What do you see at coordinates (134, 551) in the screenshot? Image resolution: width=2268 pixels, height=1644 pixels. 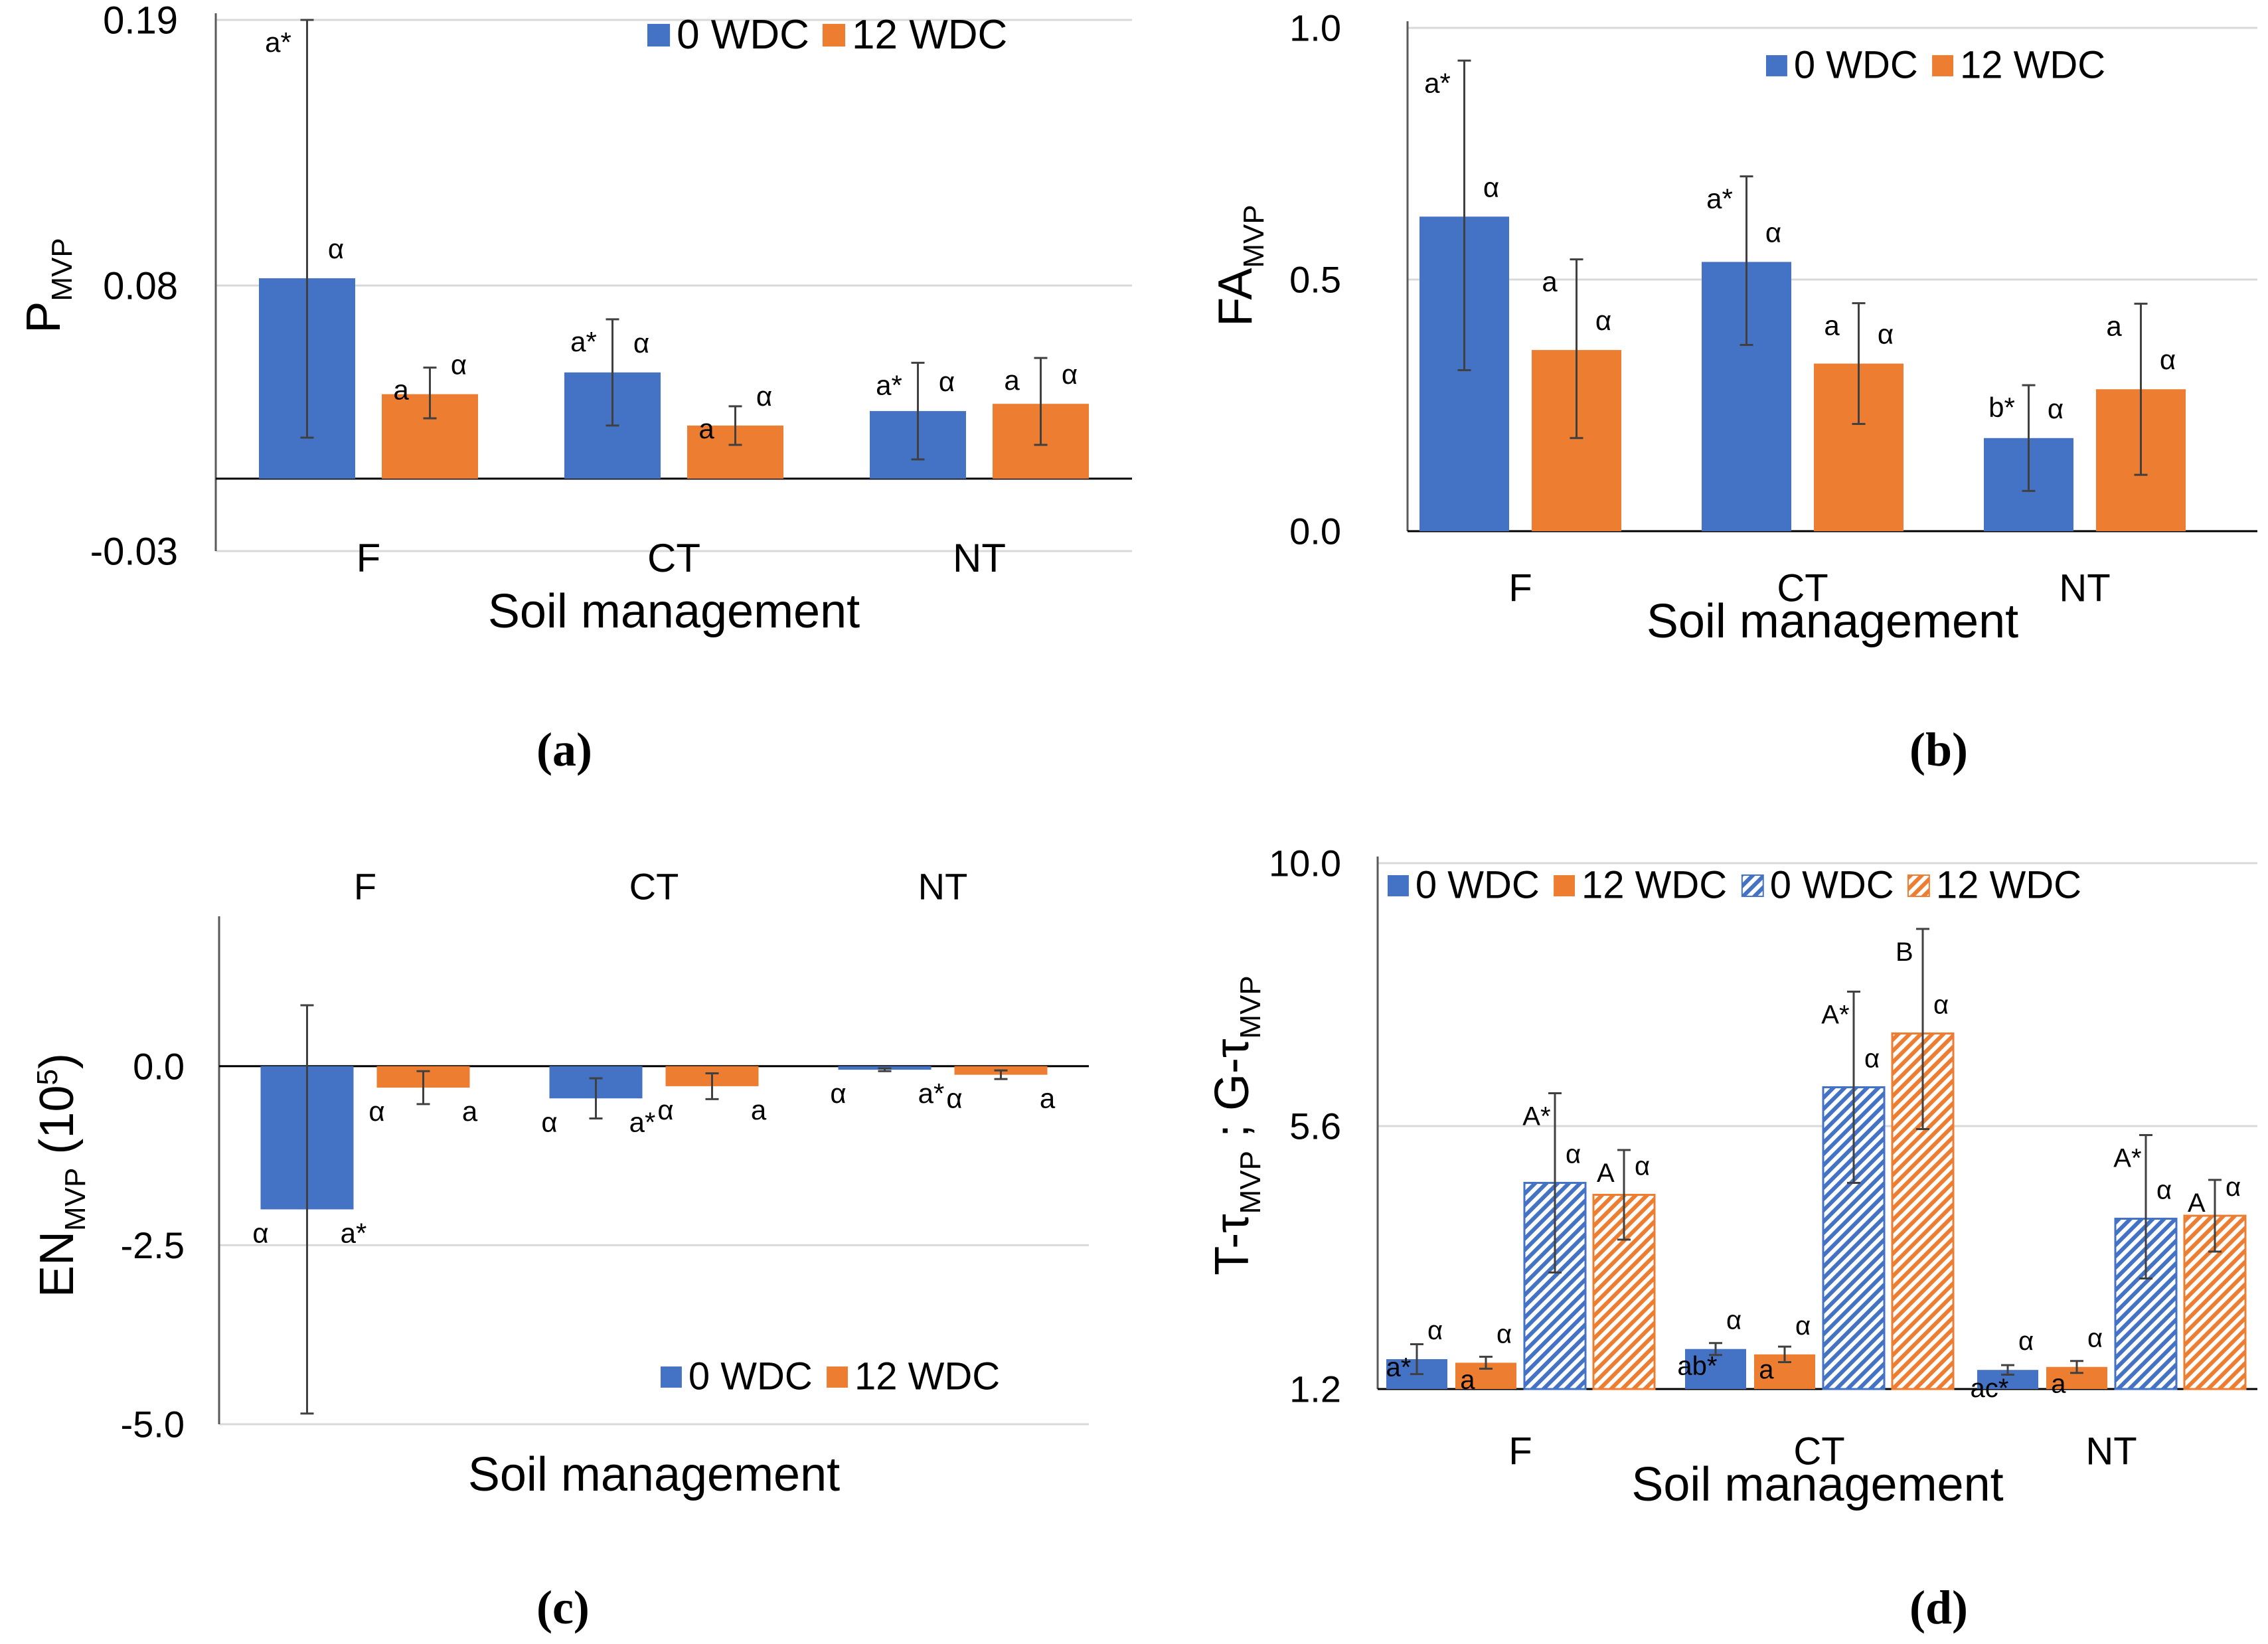 I see `y-tick-label: -0.03` at bounding box center [134, 551].